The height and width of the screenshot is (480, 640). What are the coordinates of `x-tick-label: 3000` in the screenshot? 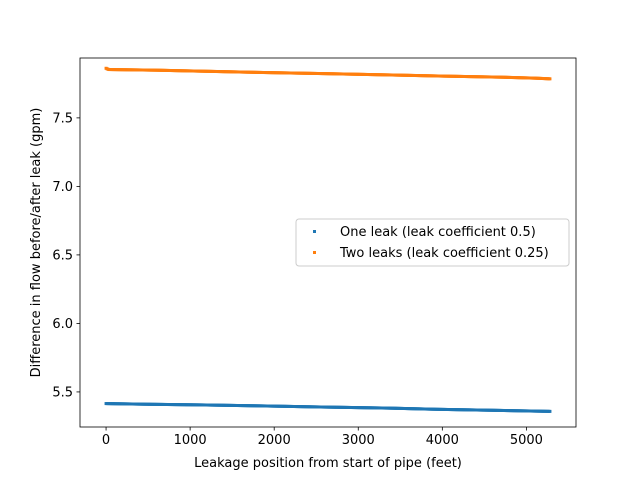 It's located at (358, 440).